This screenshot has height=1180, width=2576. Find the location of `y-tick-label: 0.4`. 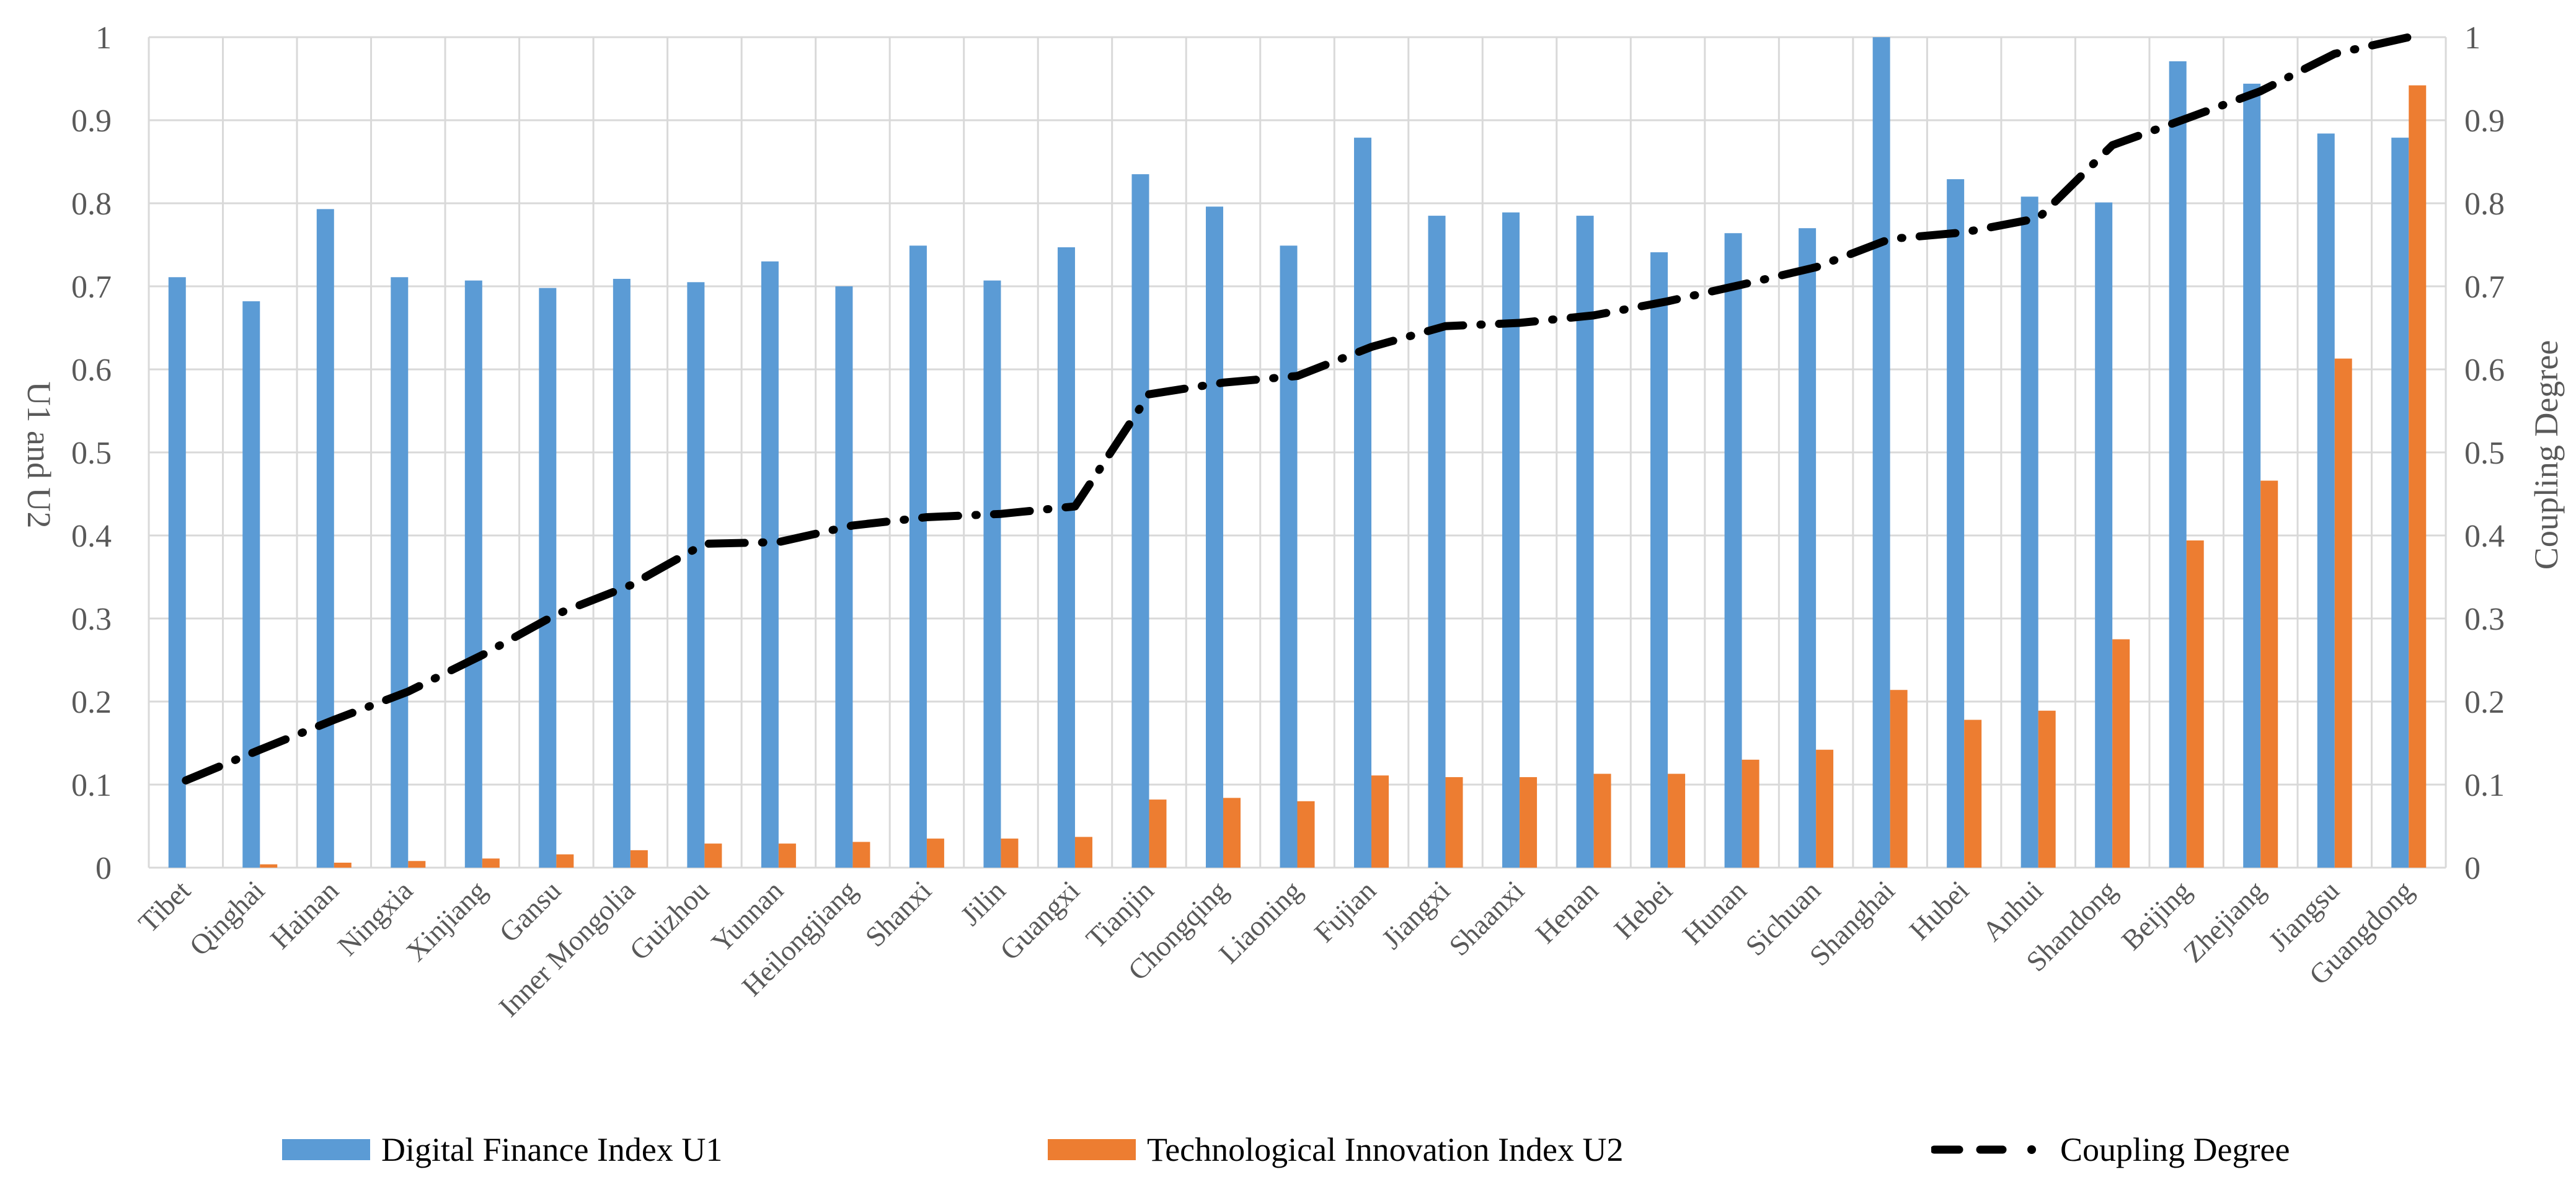

y-tick-label: 0.4 is located at coordinates (91, 537).